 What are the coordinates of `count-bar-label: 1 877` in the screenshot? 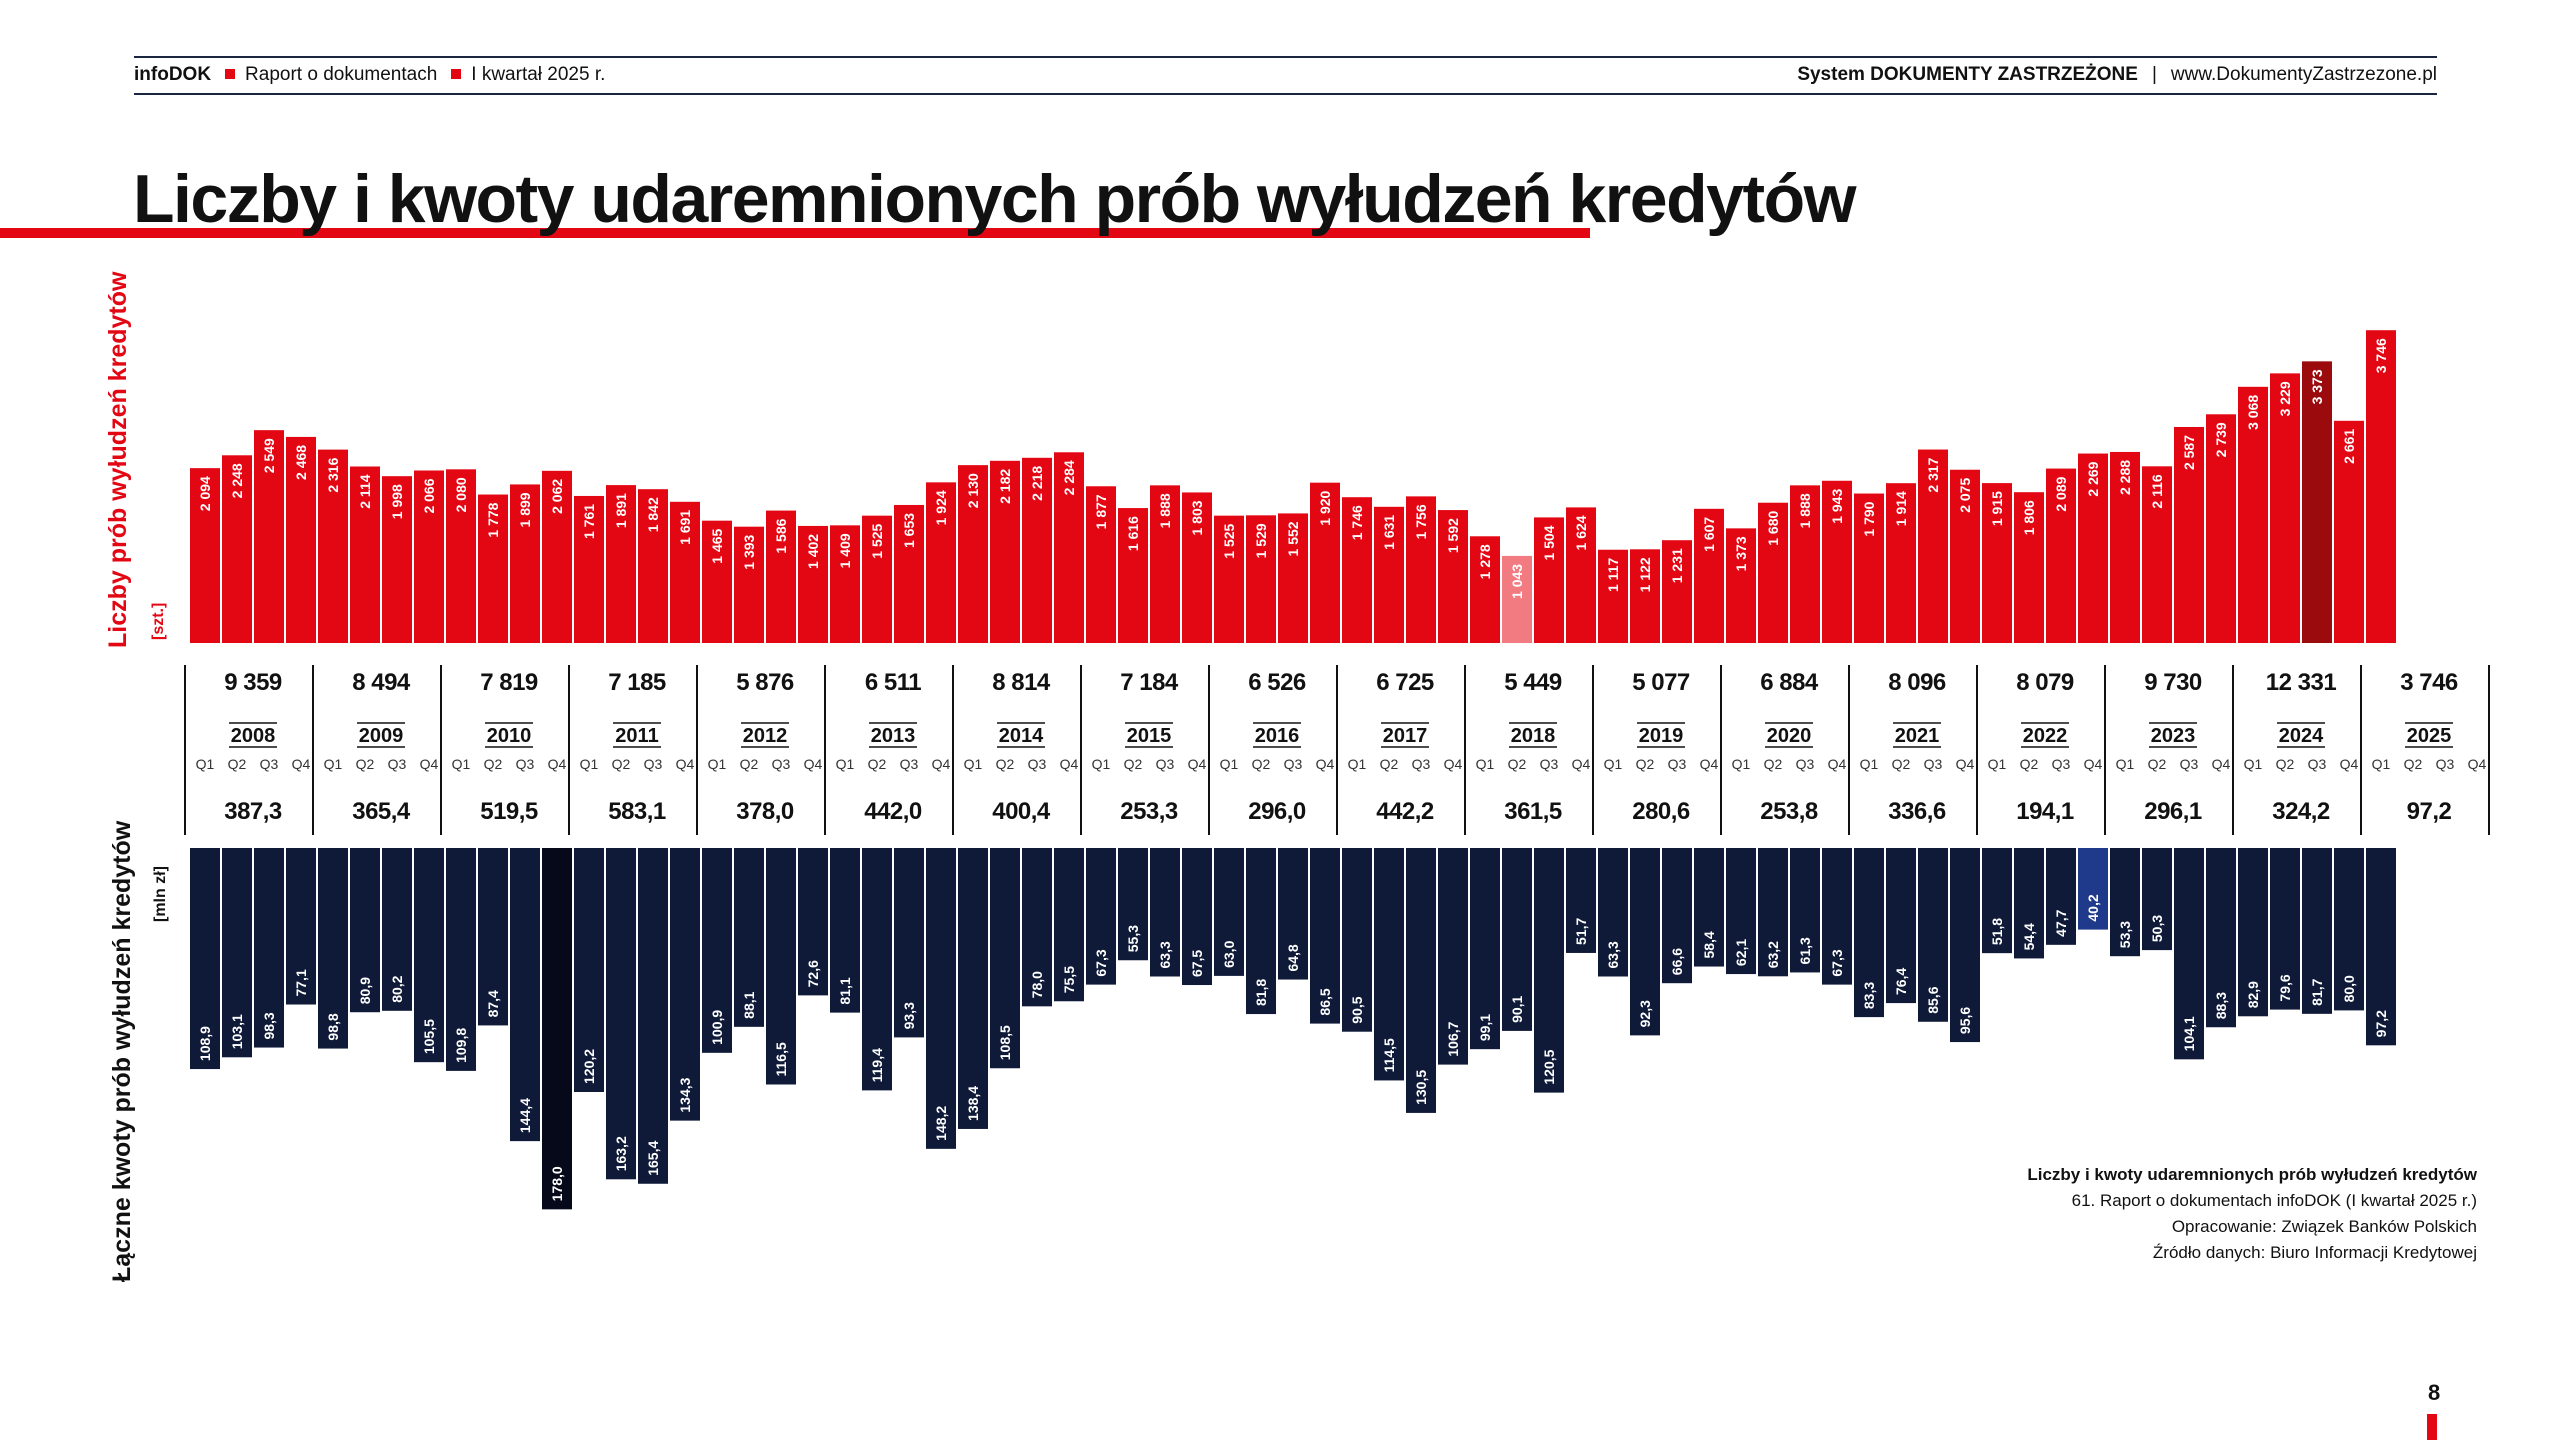 It's located at (1101, 511).